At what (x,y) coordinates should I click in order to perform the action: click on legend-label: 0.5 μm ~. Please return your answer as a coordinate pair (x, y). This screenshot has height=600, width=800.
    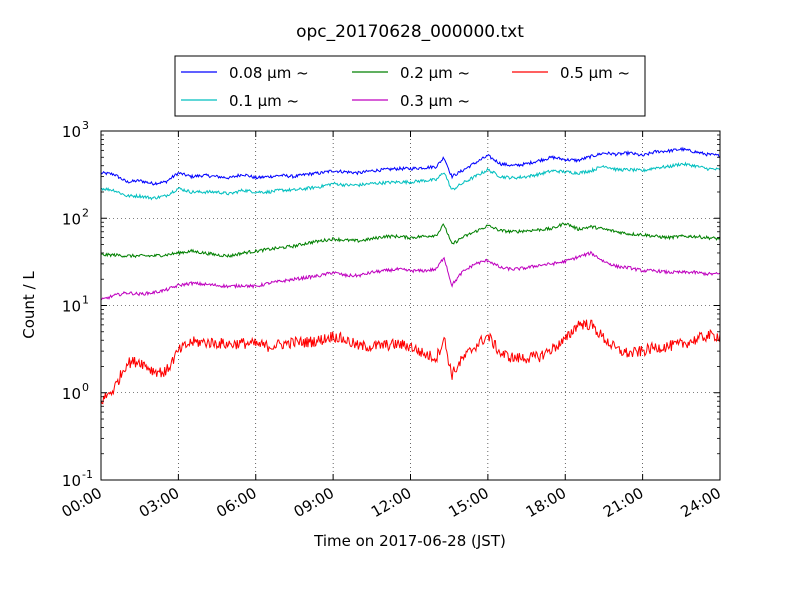
    Looking at the image, I should click on (595, 73).